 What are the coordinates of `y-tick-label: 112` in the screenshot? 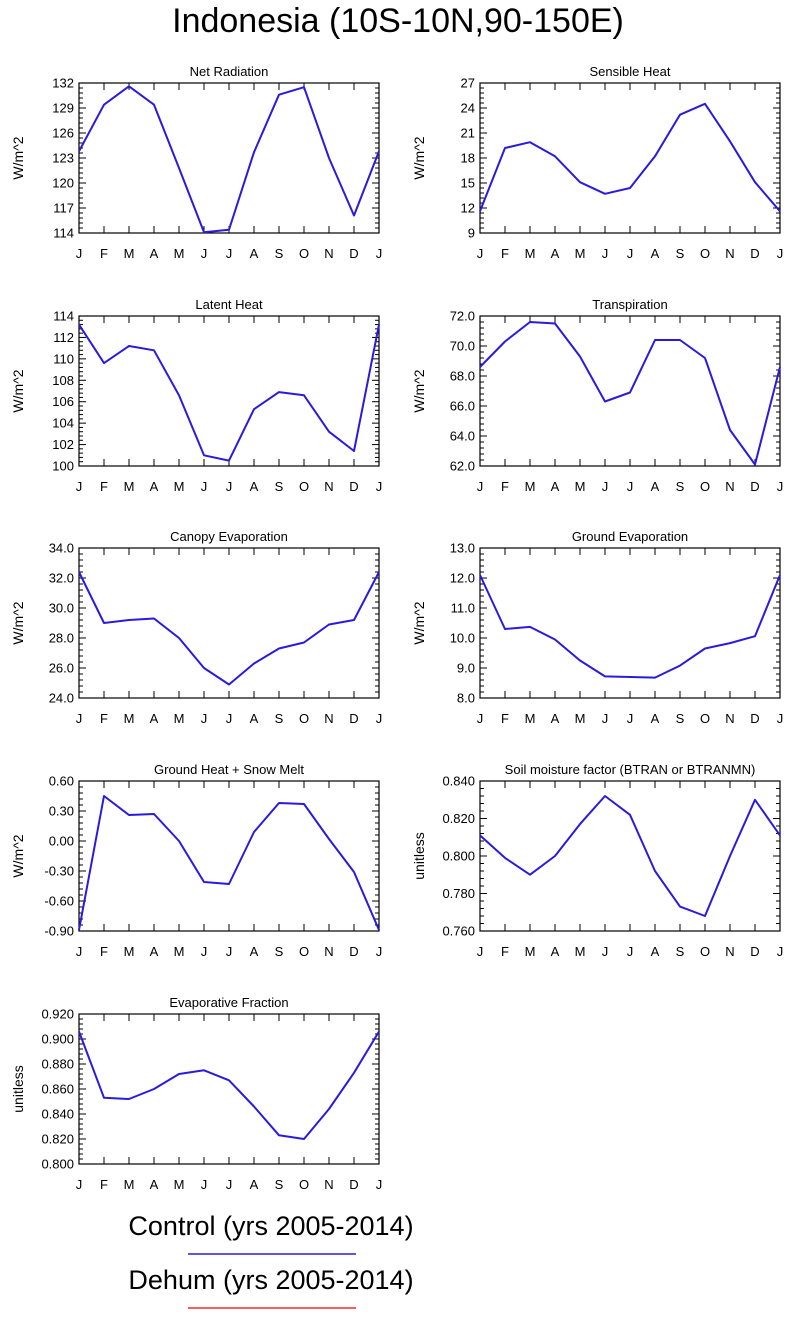 It's located at (63, 337).